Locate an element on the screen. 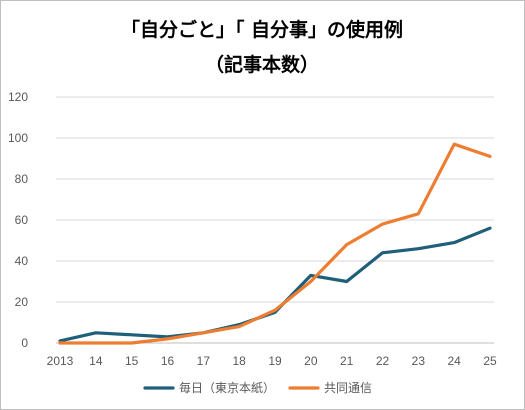 This screenshot has width=525, height=410. x-tick-label: 16 is located at coordinates (168, 361).